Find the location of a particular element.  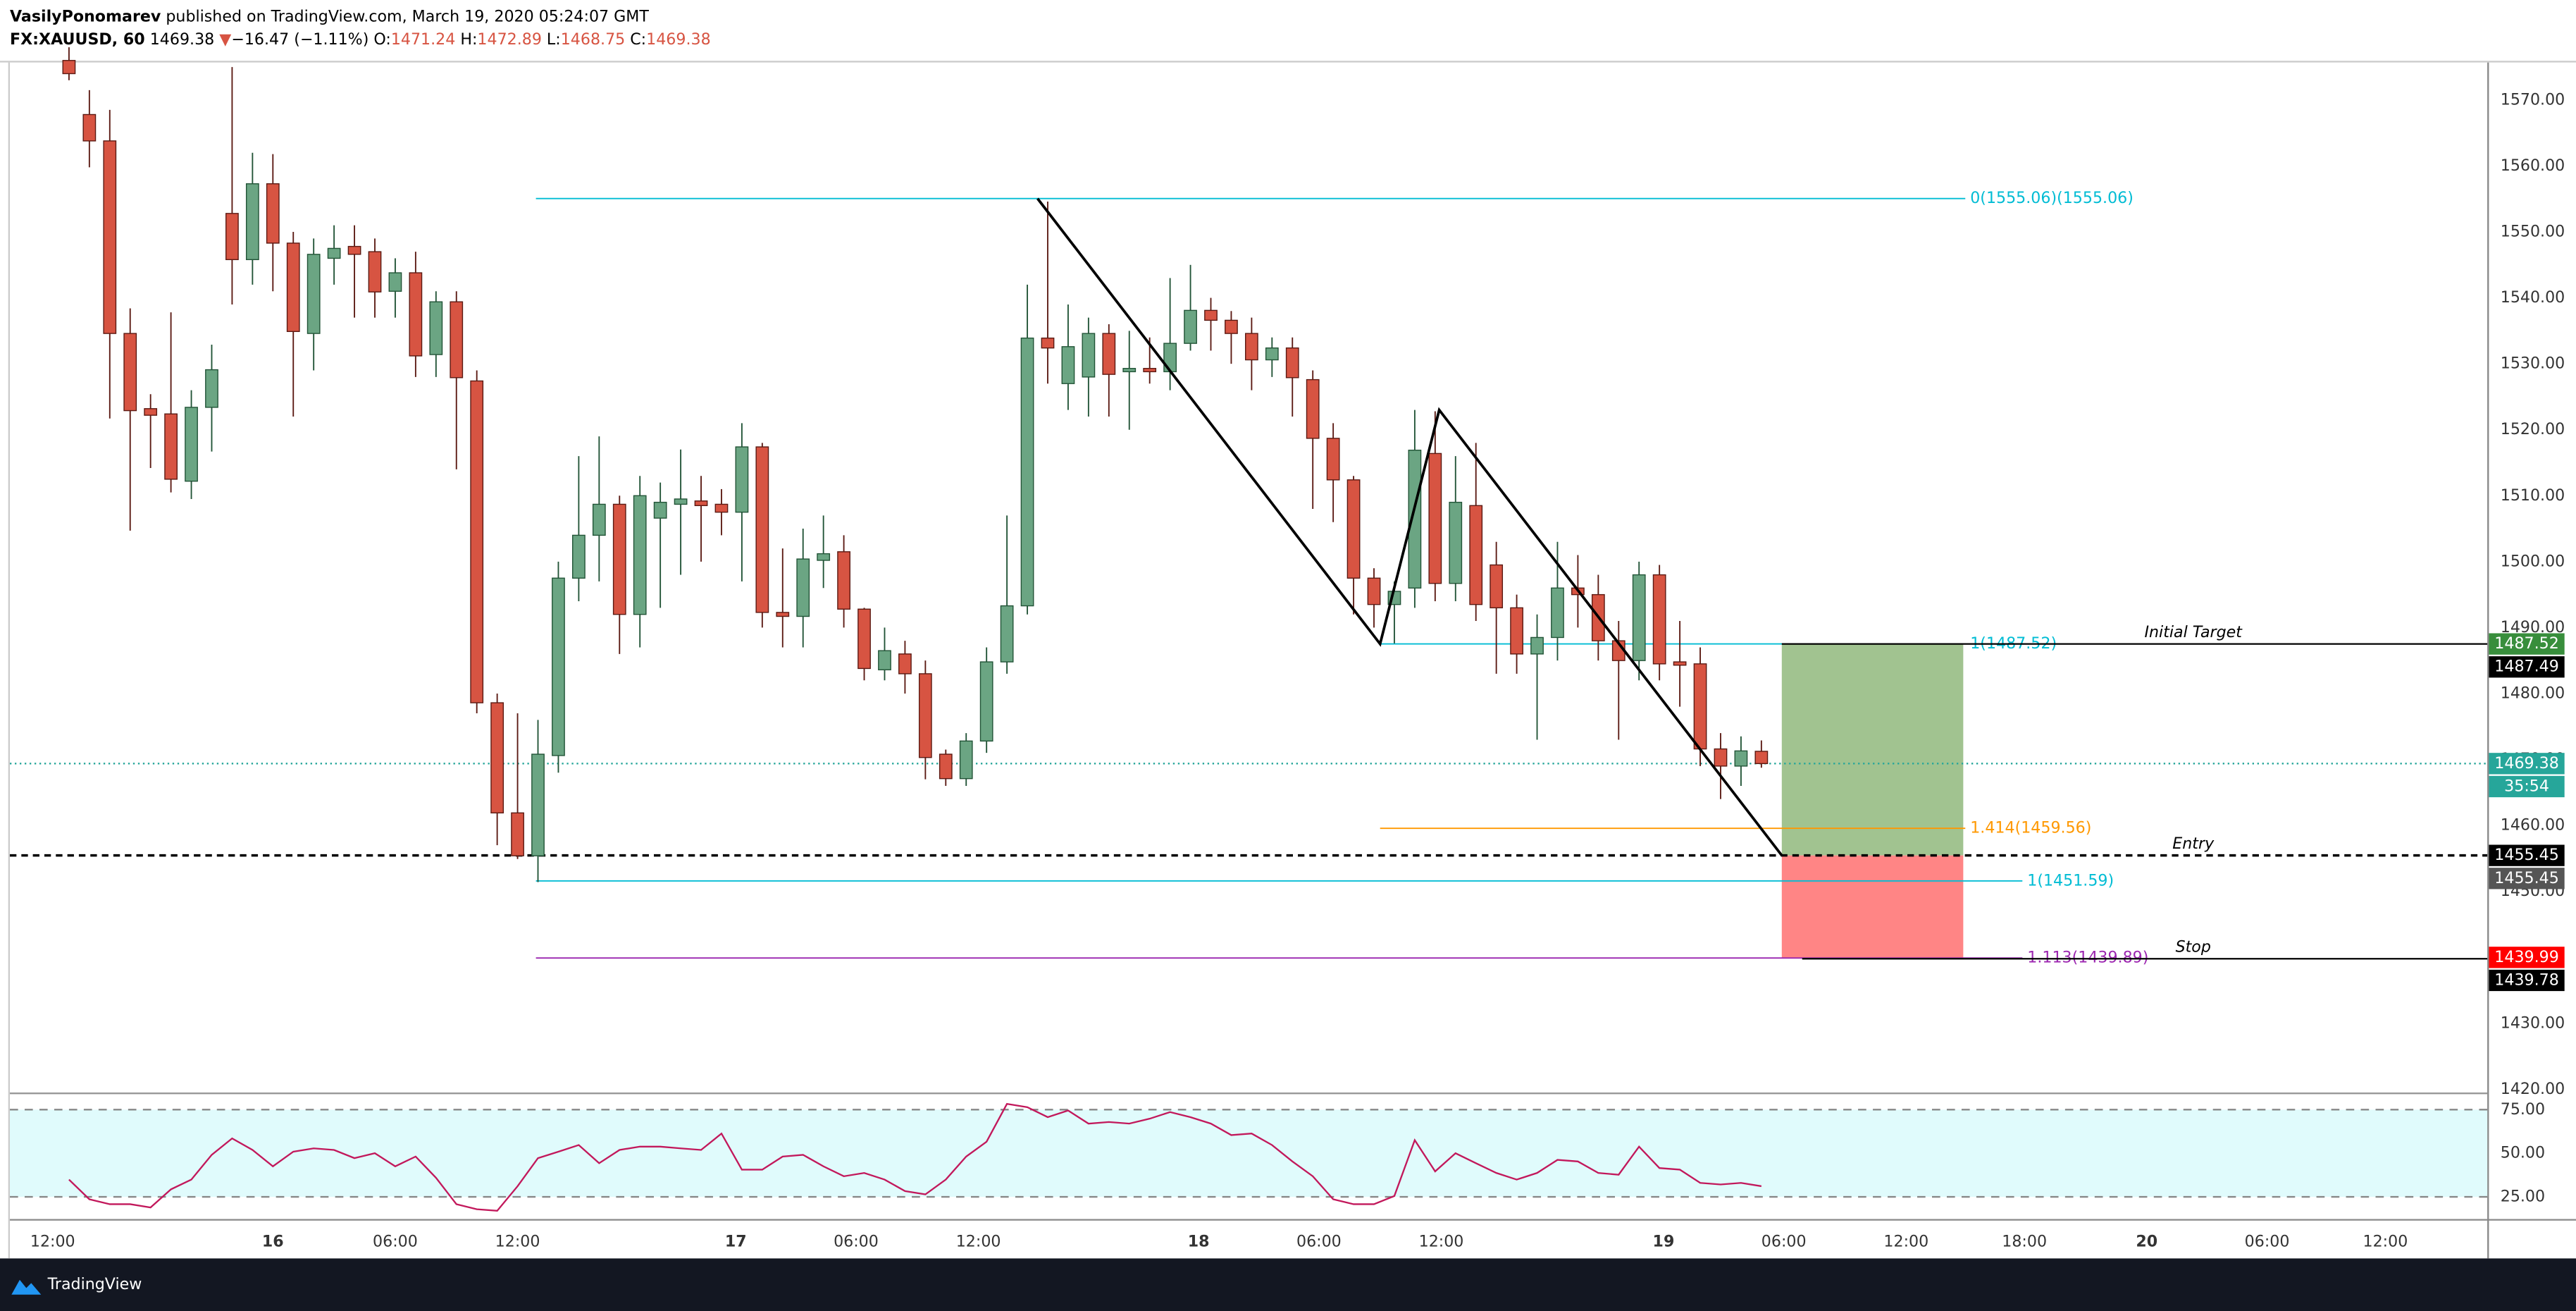

author: VasilyPonomarev is located at coordinates (85, 16).